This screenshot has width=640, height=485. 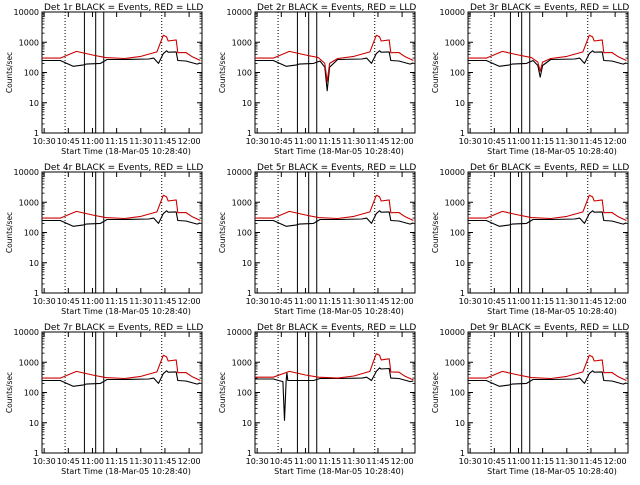 I want to click on chart-title: Det 8r BLACK = Events, RED = LLD, so click(x=336, y=328).